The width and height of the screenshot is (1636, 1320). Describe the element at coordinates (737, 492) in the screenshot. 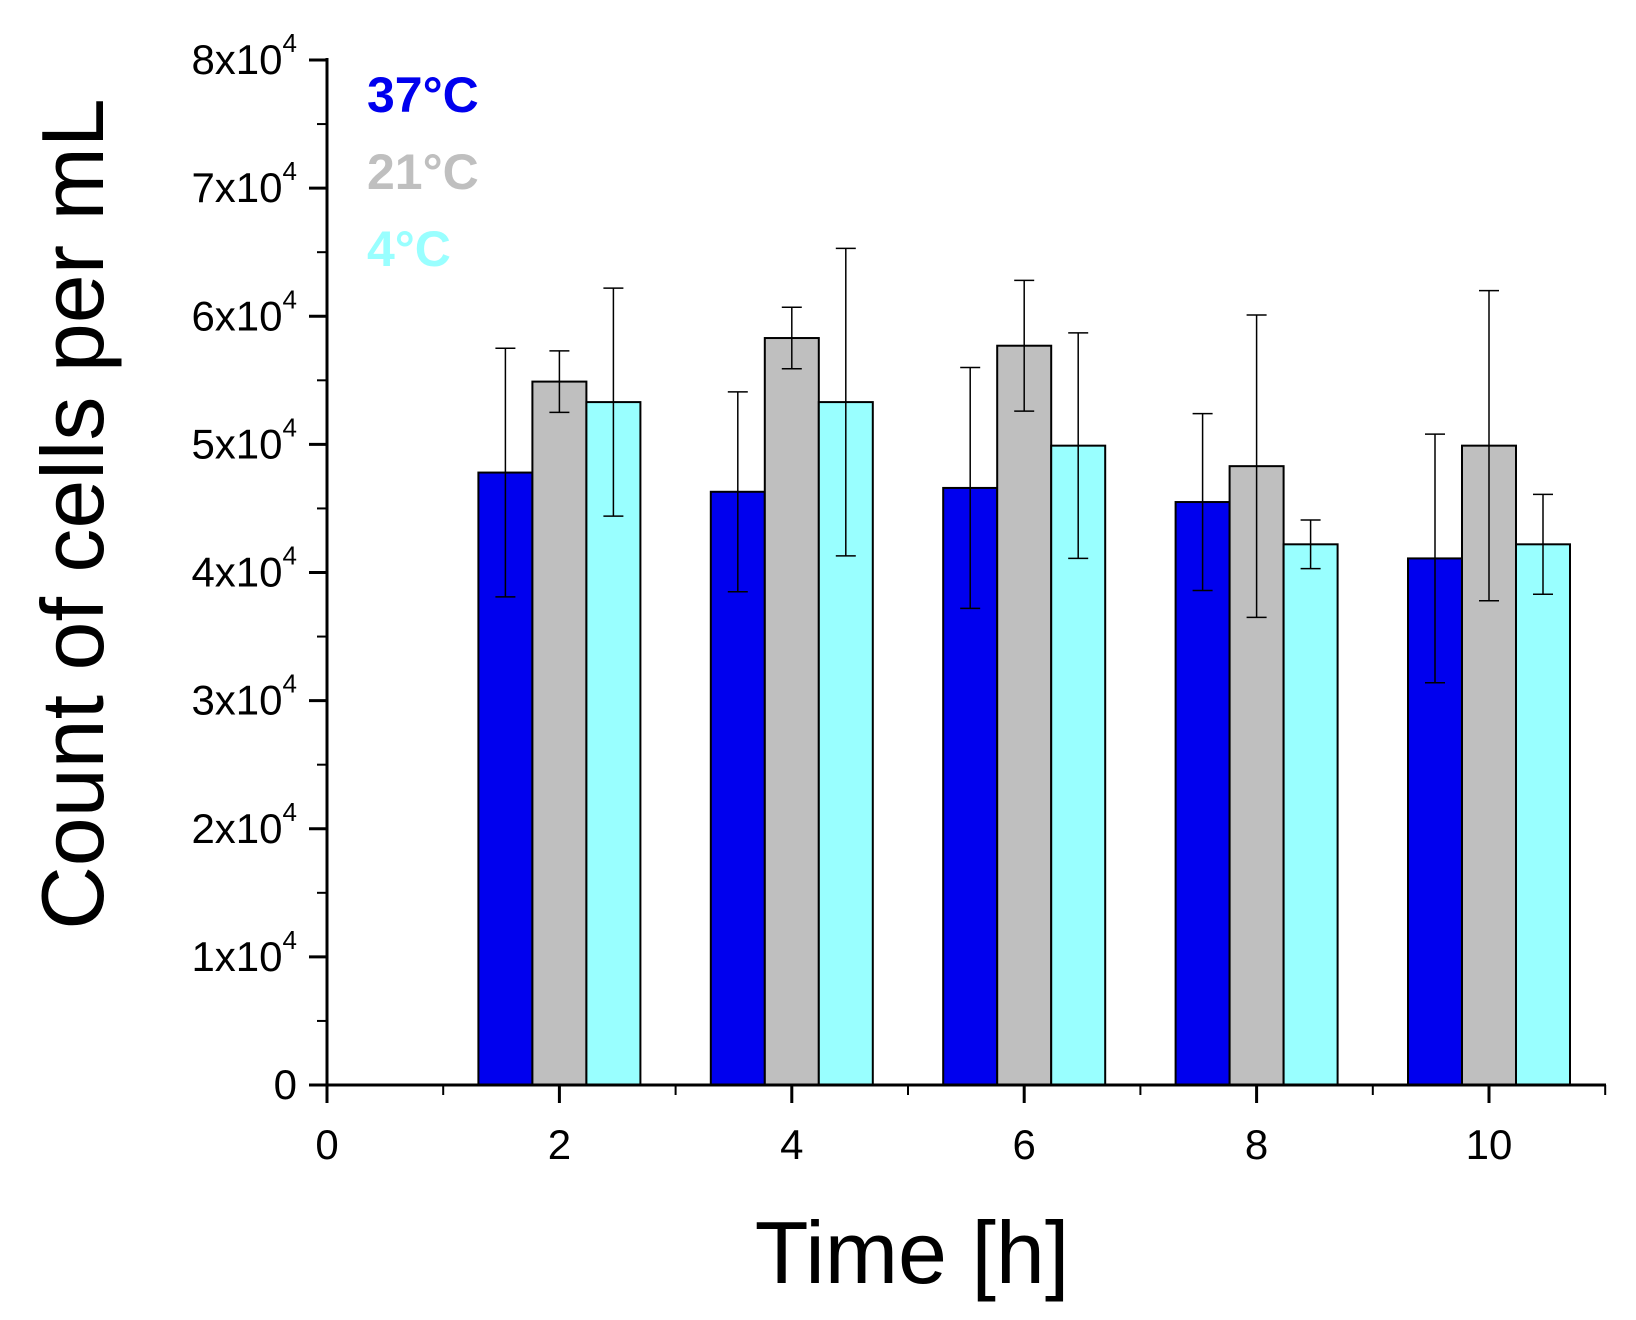

I see `error-bar-37CC-t4` at that location.